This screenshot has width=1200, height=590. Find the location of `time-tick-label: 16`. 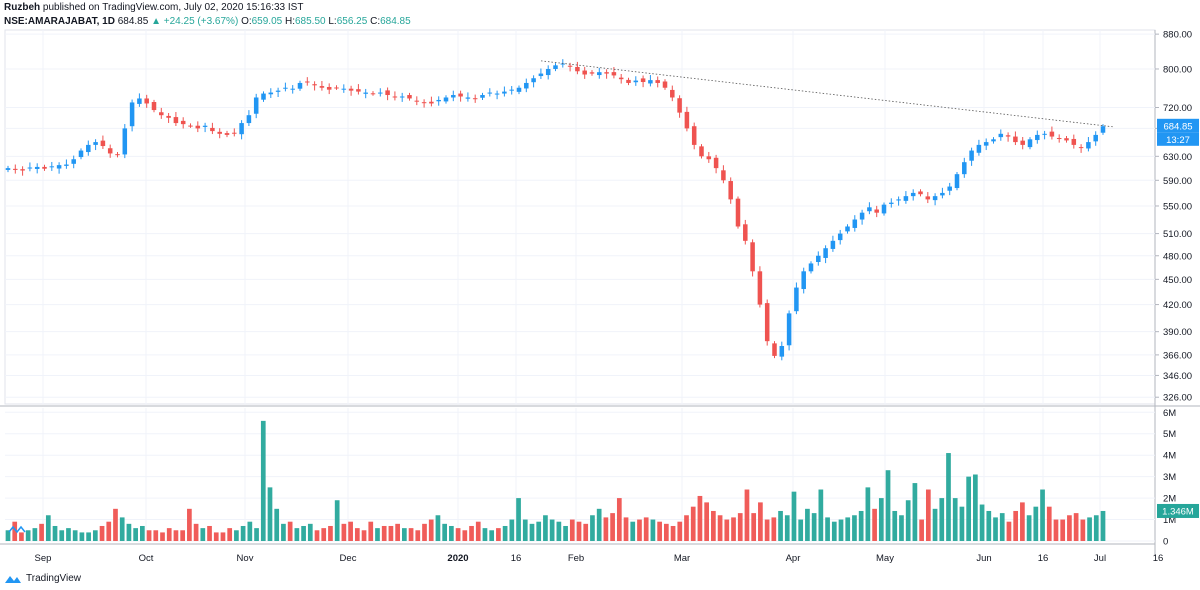

time-tick-label: 16 is located at coordinates (516, 558).